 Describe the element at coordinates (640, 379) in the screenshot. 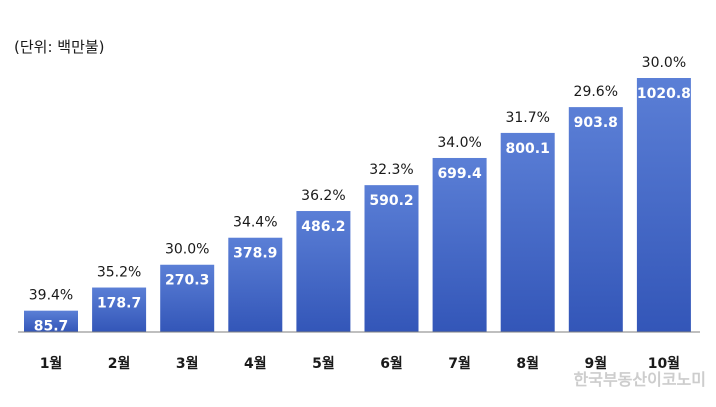

I see `watermark-text: 한국부동산이코노미` at that location.